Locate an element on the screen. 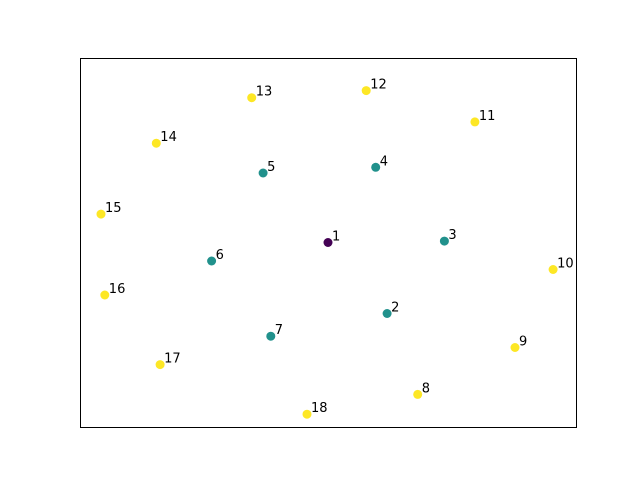 The image size is (640, 480). point-label-5: 5 is located at coordinates (271, 167).